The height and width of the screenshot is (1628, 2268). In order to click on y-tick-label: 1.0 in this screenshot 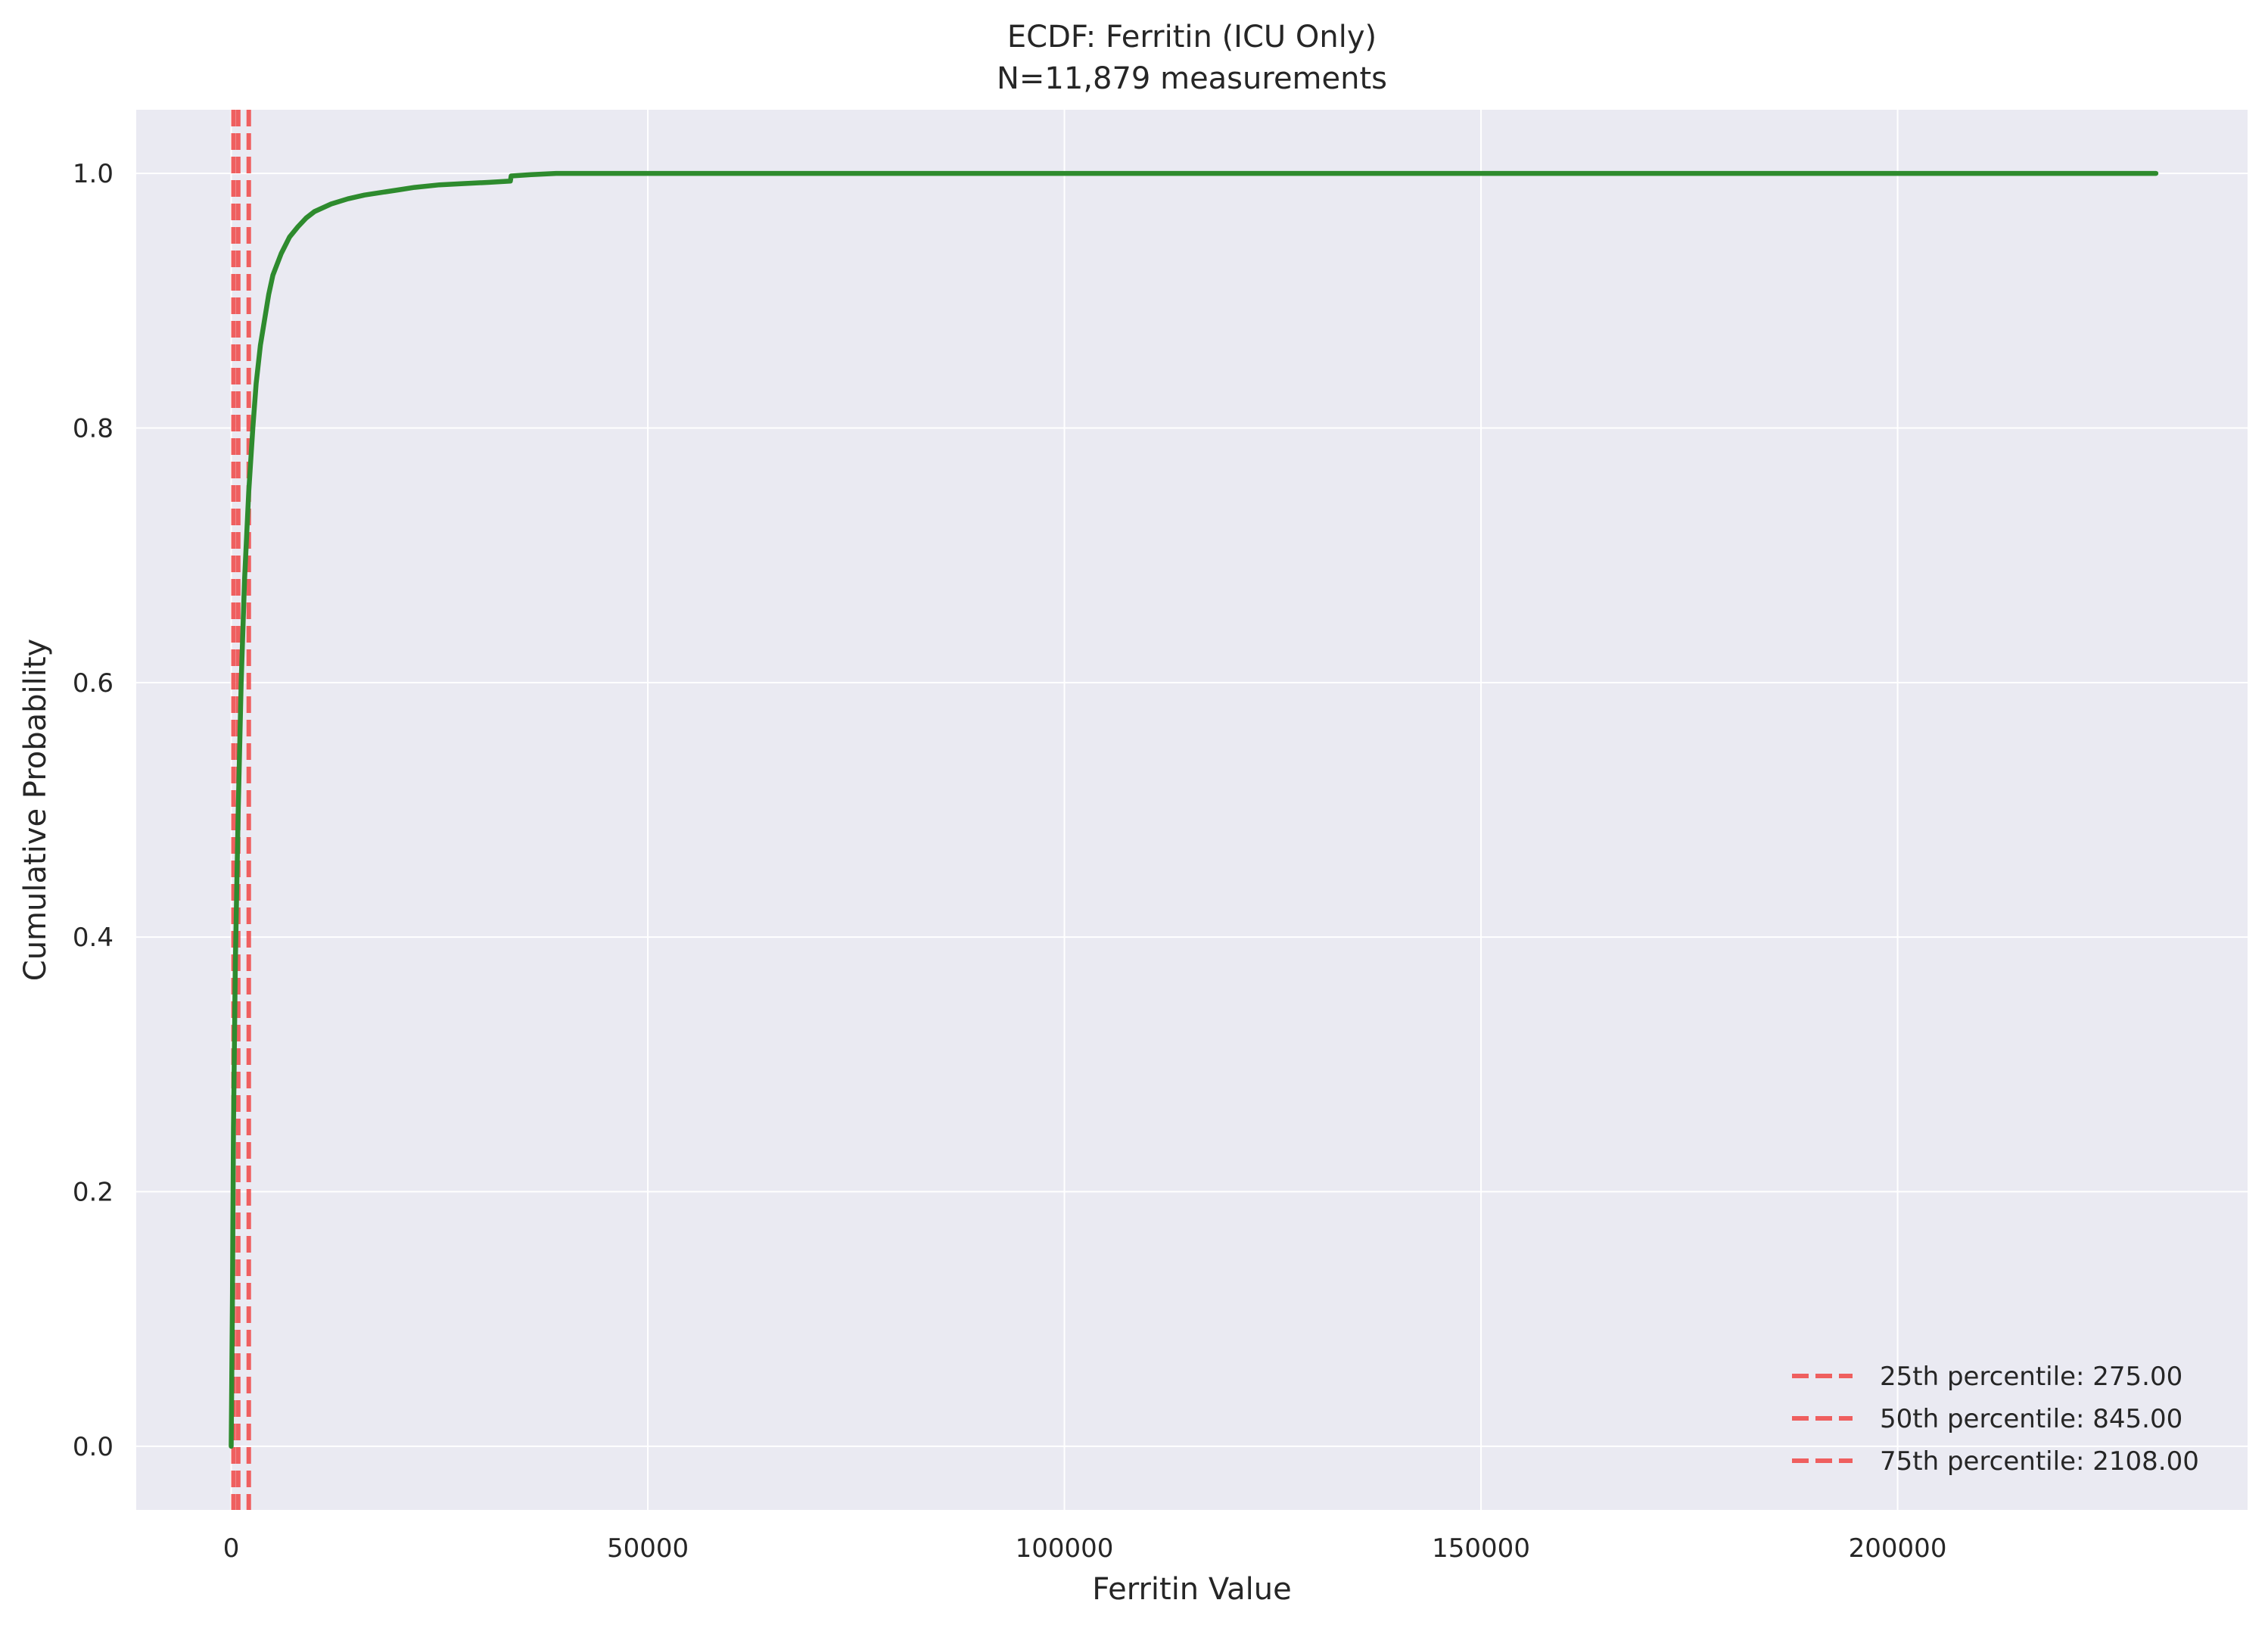, I will do `click(93, 174)`.